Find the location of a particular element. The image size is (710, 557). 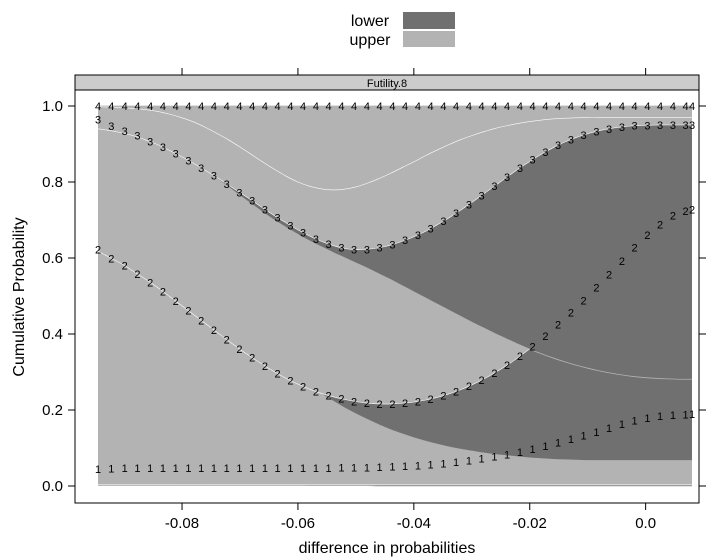

y-tick-label: 0.2 is located at coordinates (52, 410).